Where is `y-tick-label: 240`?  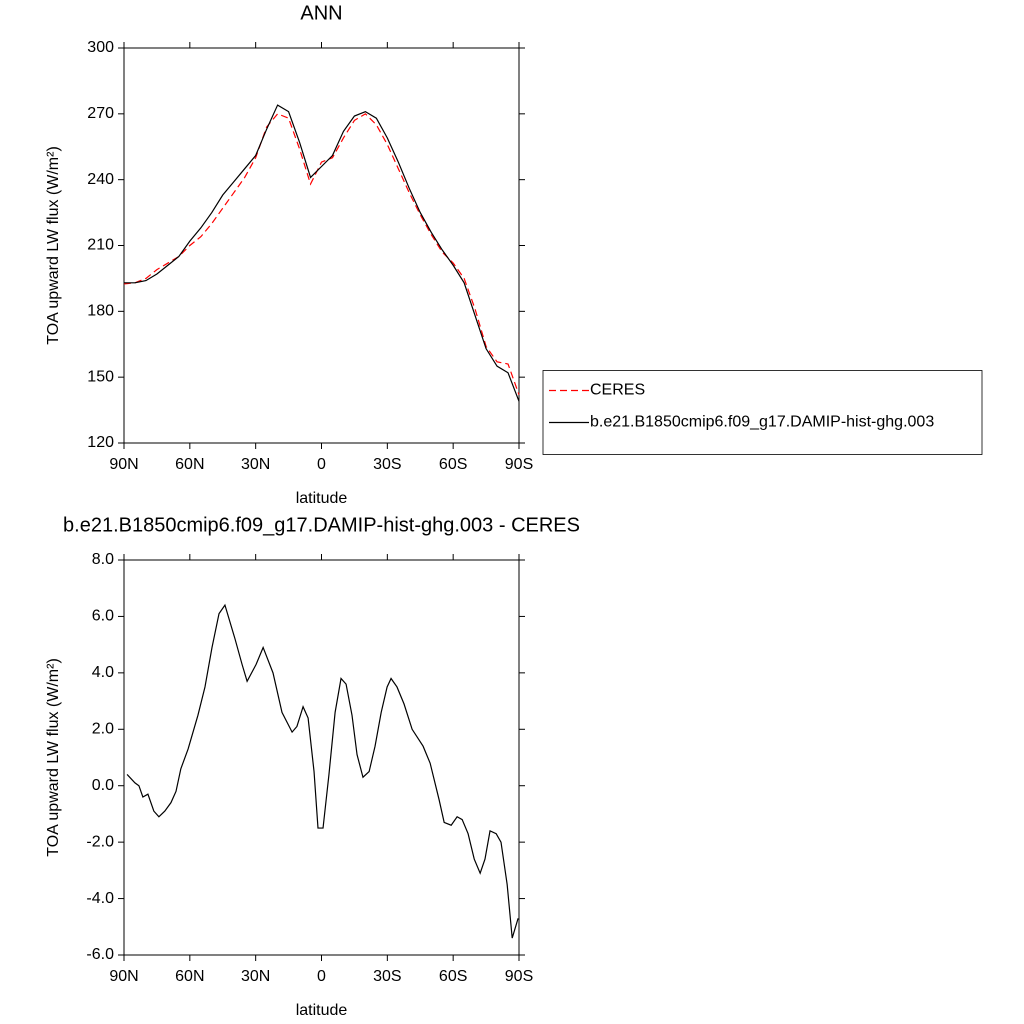
y-tick-label: 240 is located at coordinates (100, 179).